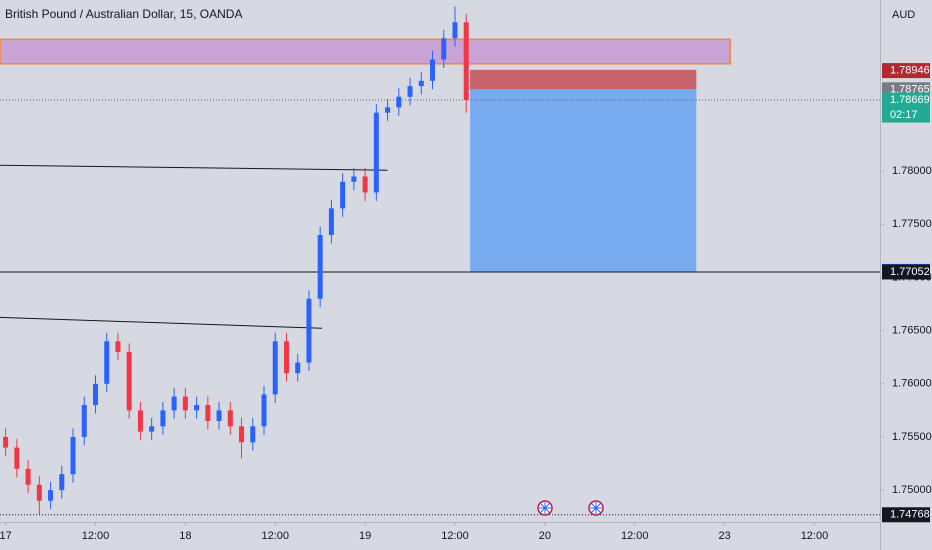 This screenshot has height=550, width=932. Describe the element at coordinates (910, 515) in the screenshot. I see `price-tag-label: 1.74768` at that location.